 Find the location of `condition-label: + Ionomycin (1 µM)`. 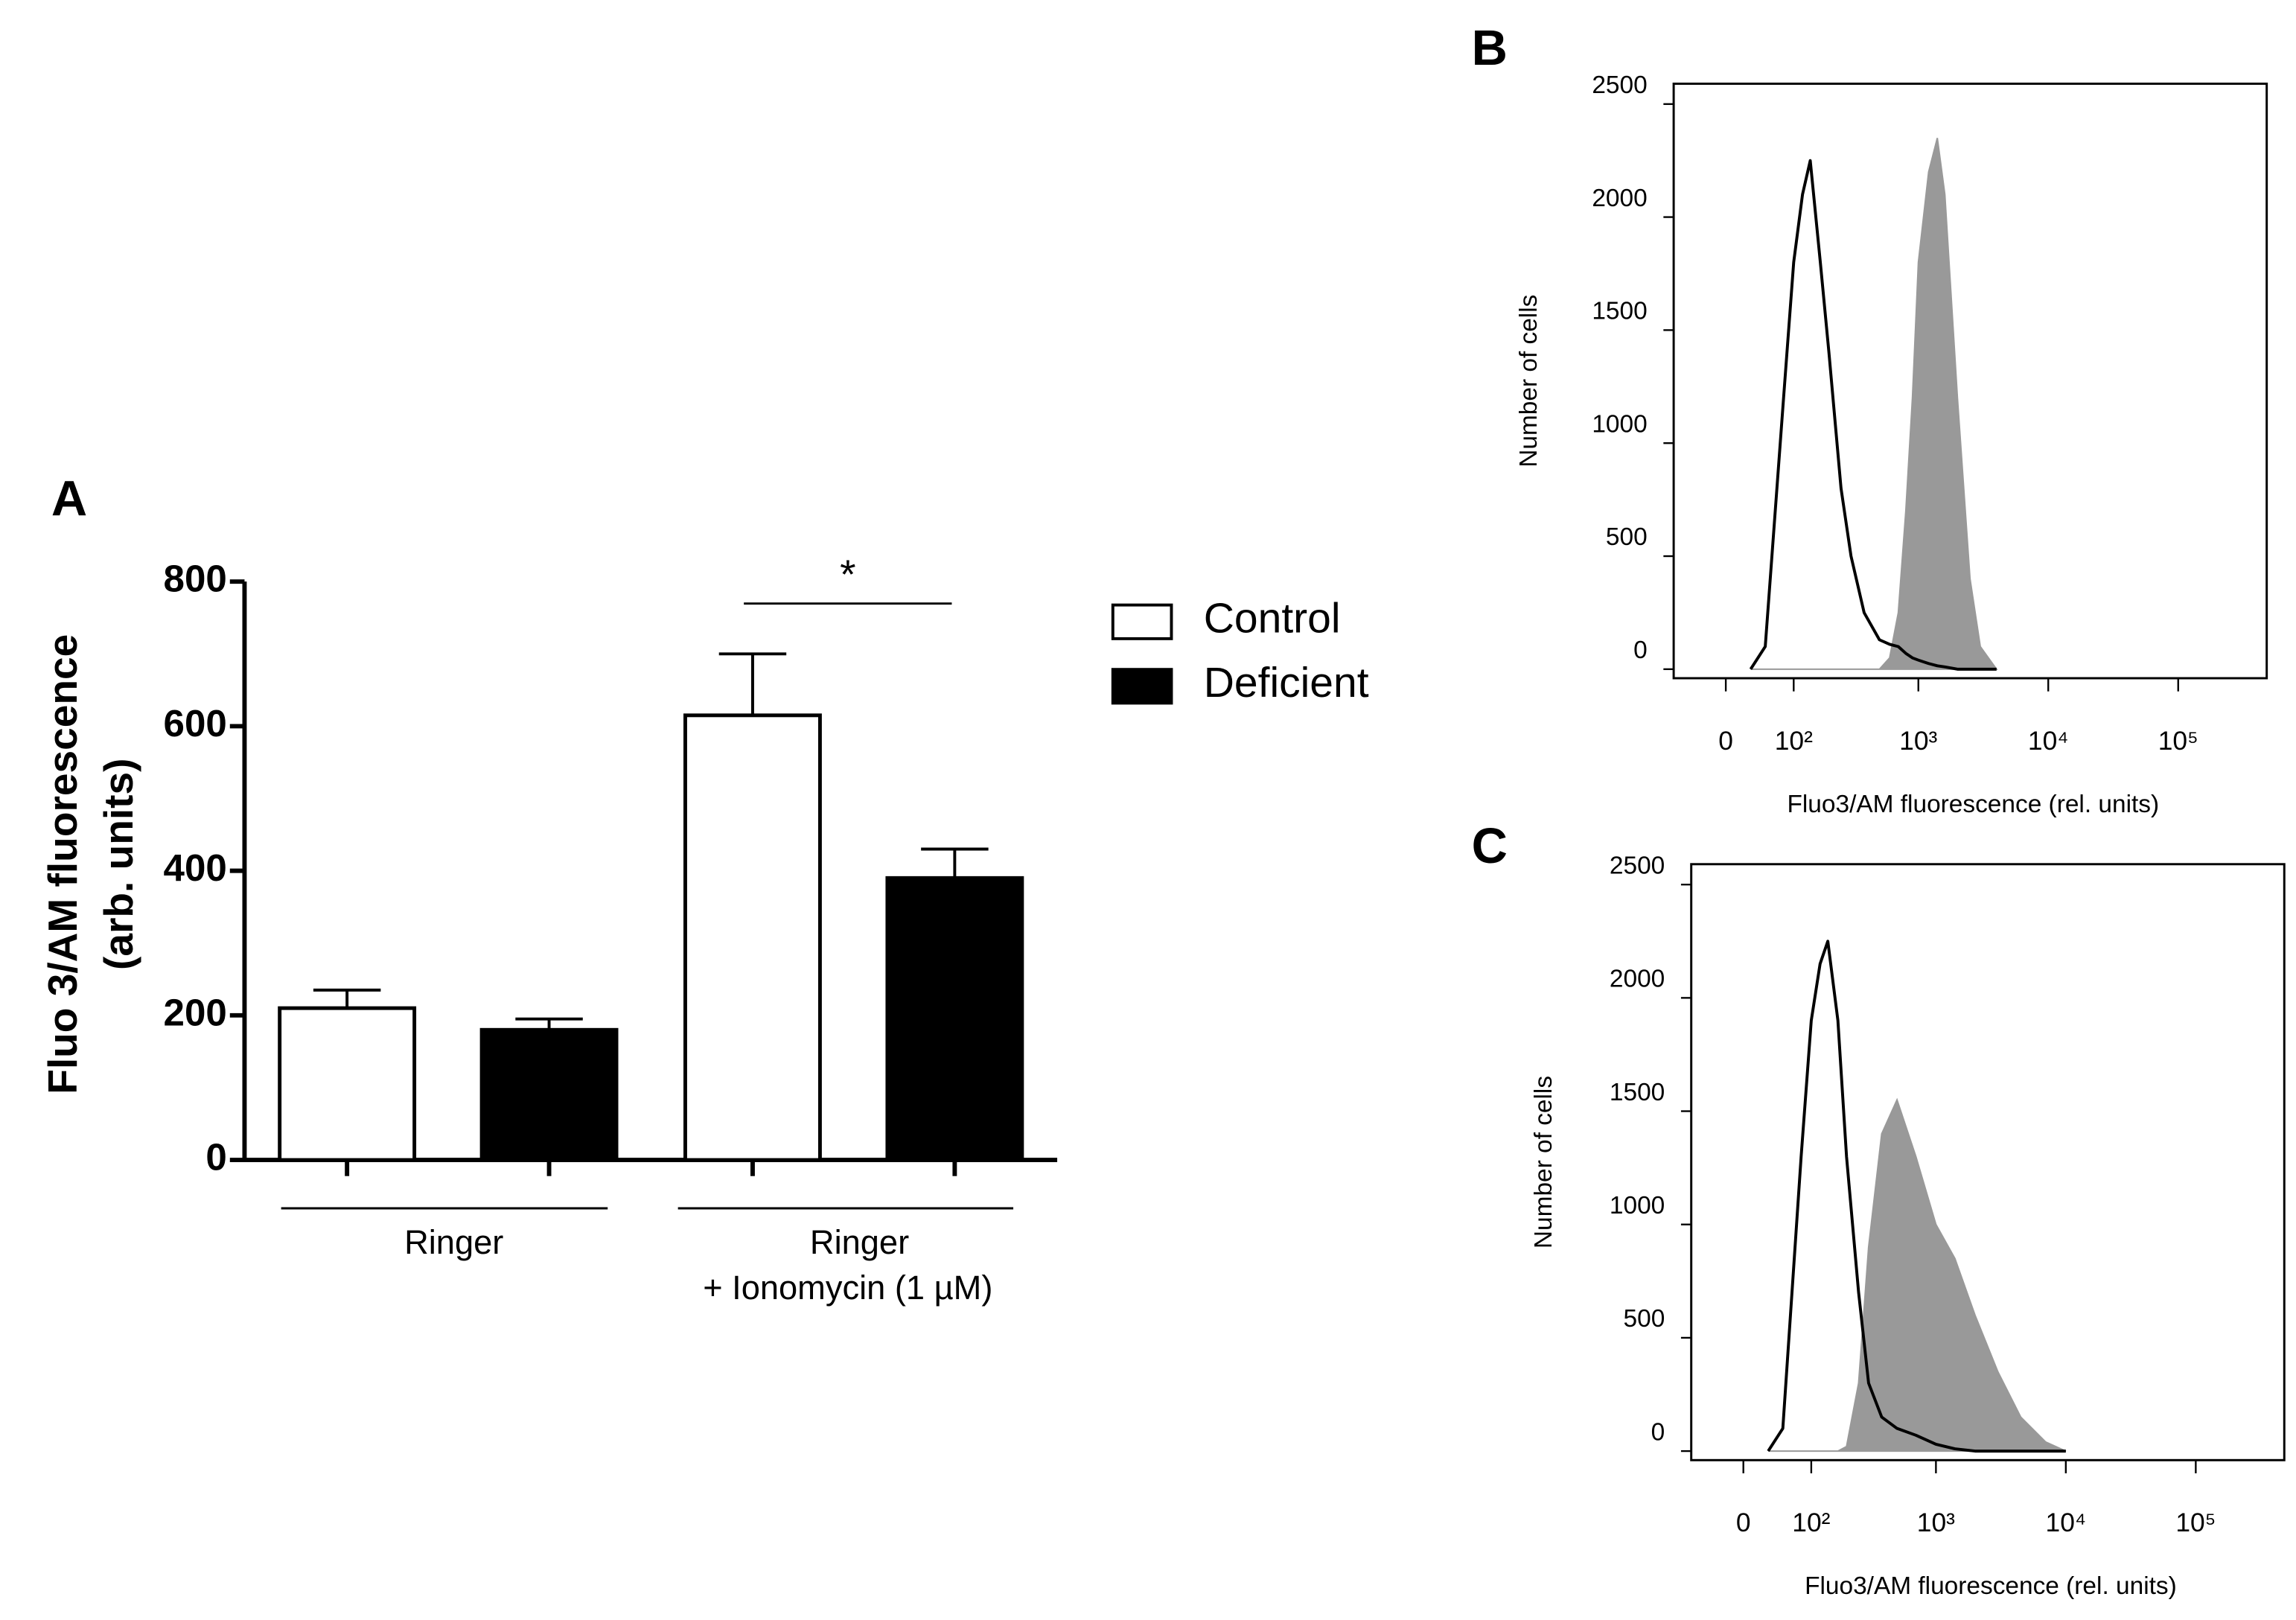

condition-label: + Ionomycin (1 µM) is located at coordinates (847, 1288).